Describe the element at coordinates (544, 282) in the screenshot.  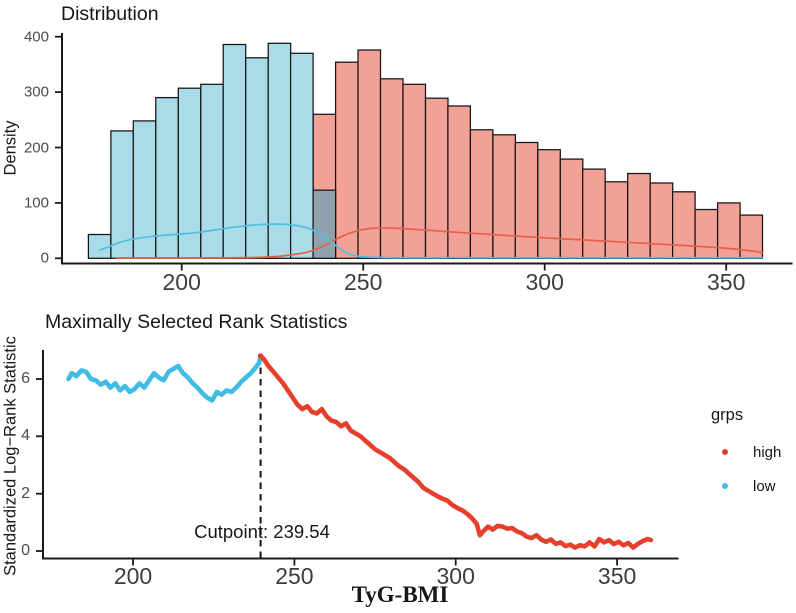
I see `top-x-tick-label: 300` at that location.